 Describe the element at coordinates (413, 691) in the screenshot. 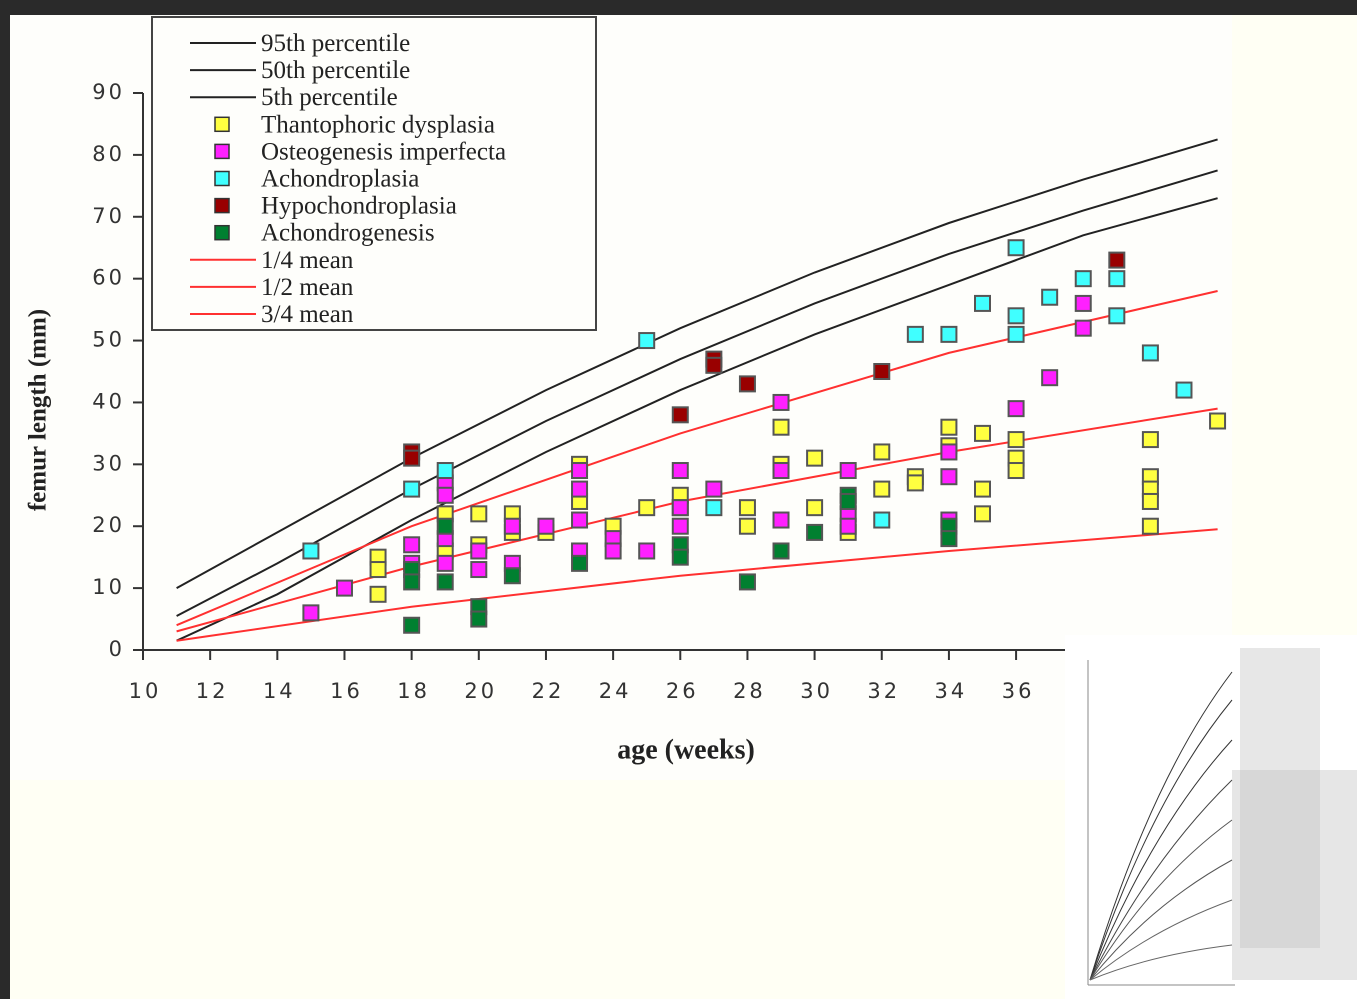

I see `x-tick-label: 18` at that location.